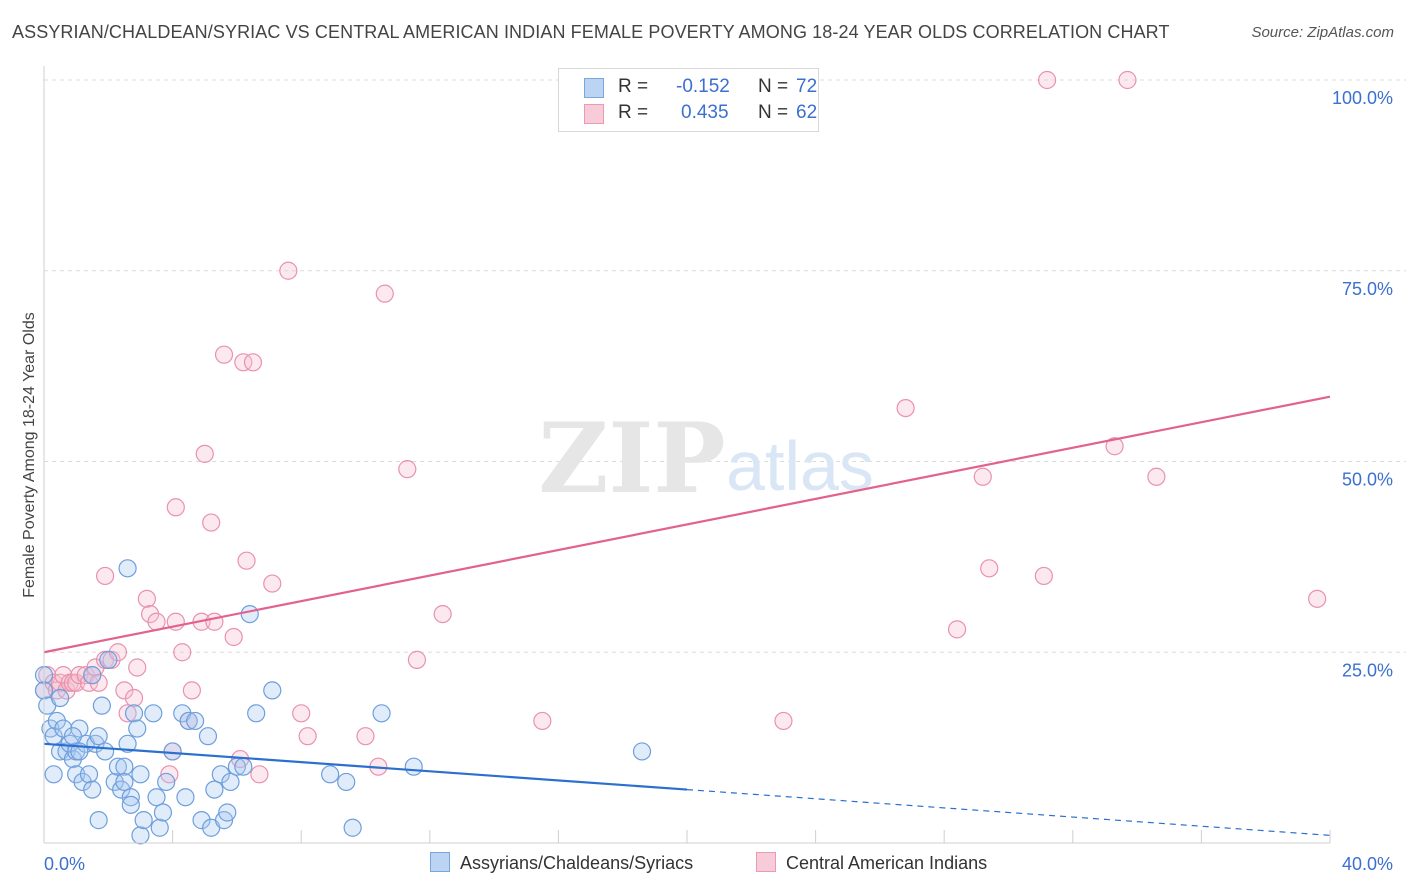 The image size is (1406, 892). Describe the element at coordinates (1367, 864) in the screenshot. I see `x-tick-label-max: 40.0%` at that location.